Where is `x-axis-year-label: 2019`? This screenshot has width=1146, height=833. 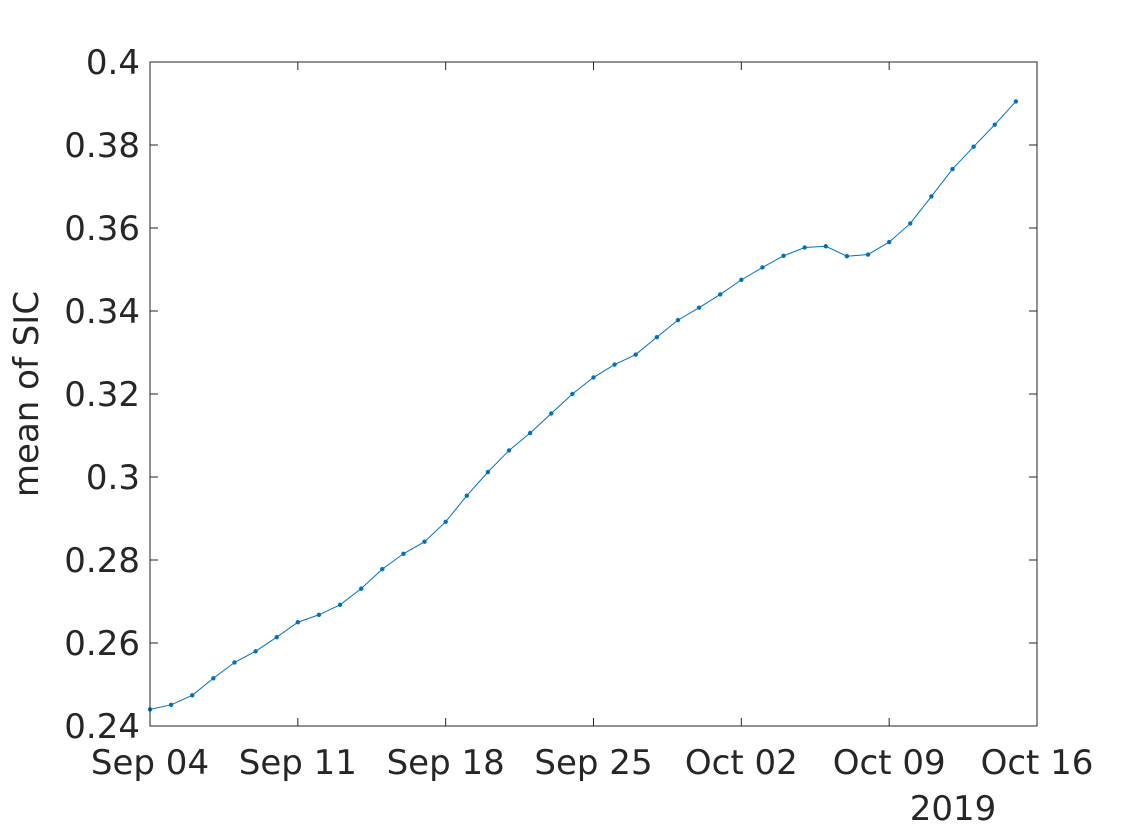
x-axis-year-label: 2019 is located at coordinates (953, 809).